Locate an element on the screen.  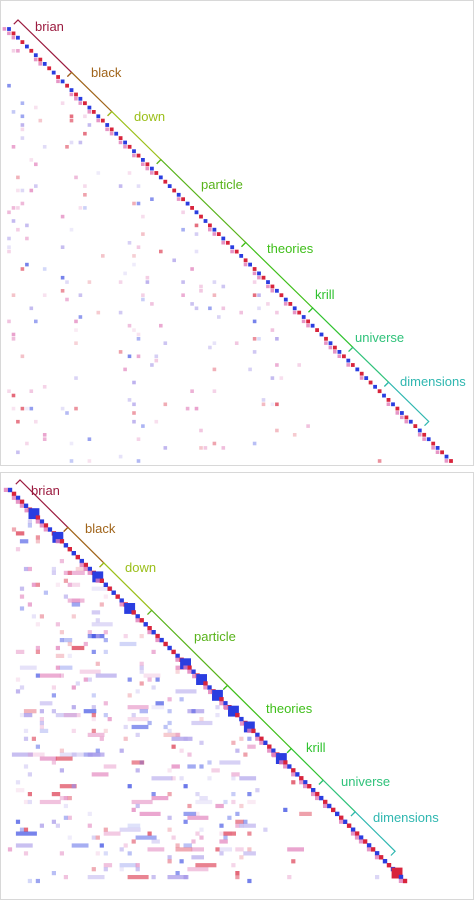
segment-label-black: black is located at coordinates (106, 72).